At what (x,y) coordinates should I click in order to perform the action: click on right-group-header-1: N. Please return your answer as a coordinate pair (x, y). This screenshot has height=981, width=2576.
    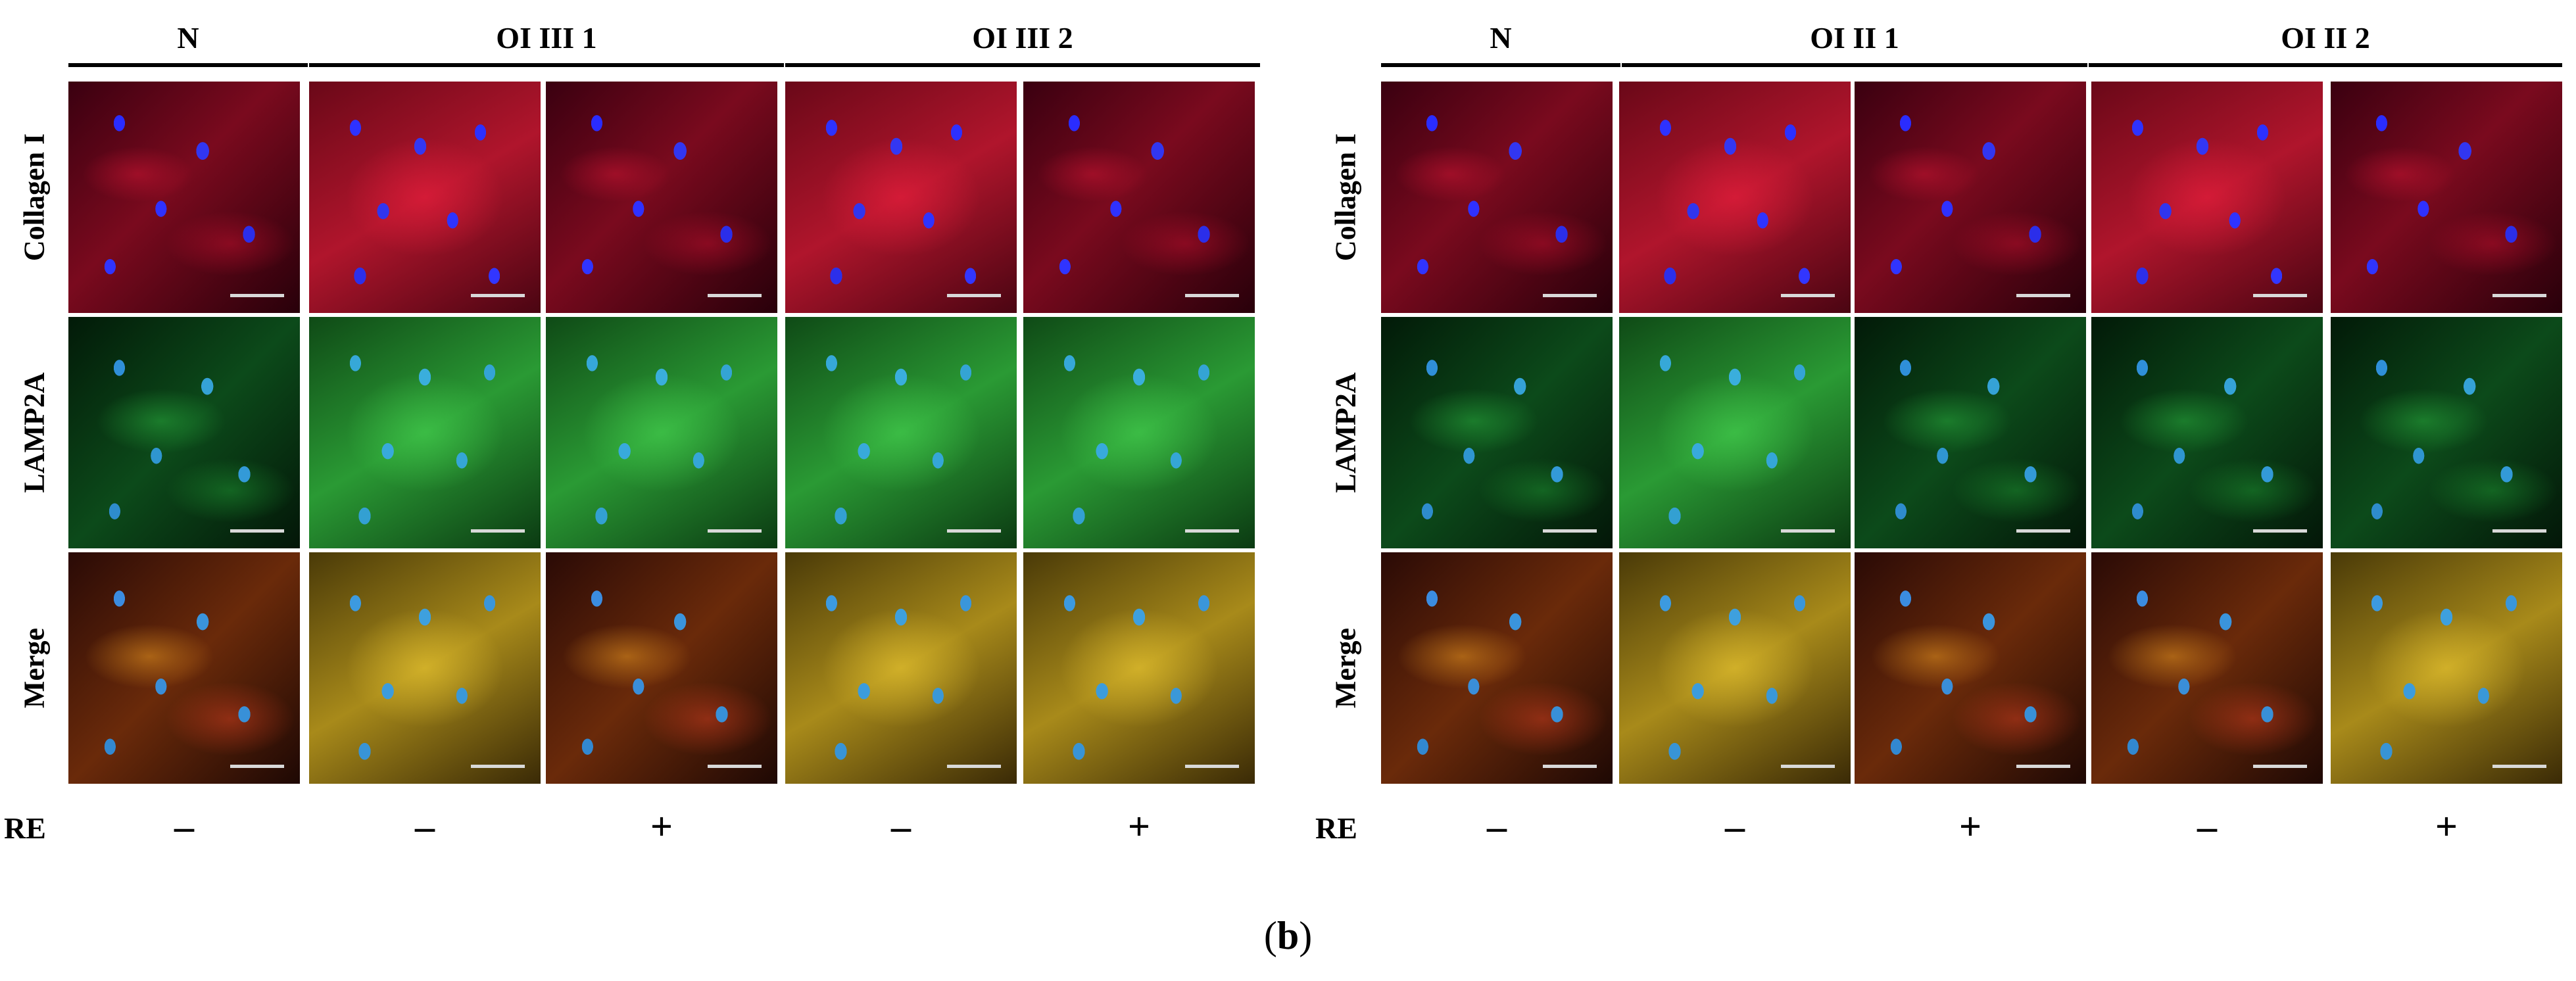
    Looking at the image, I should click on (1500, 45).